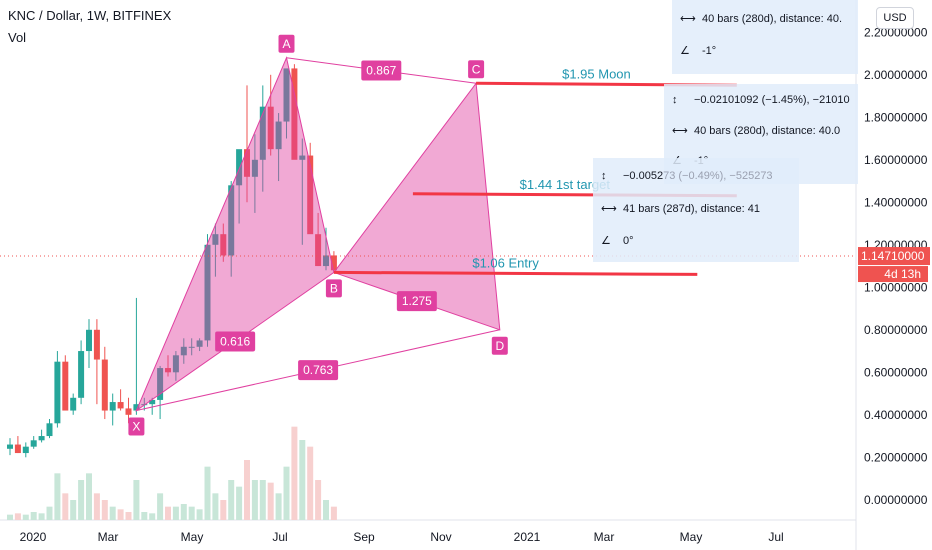  I want to click on ratio-bd-badge, so click(416, 301).